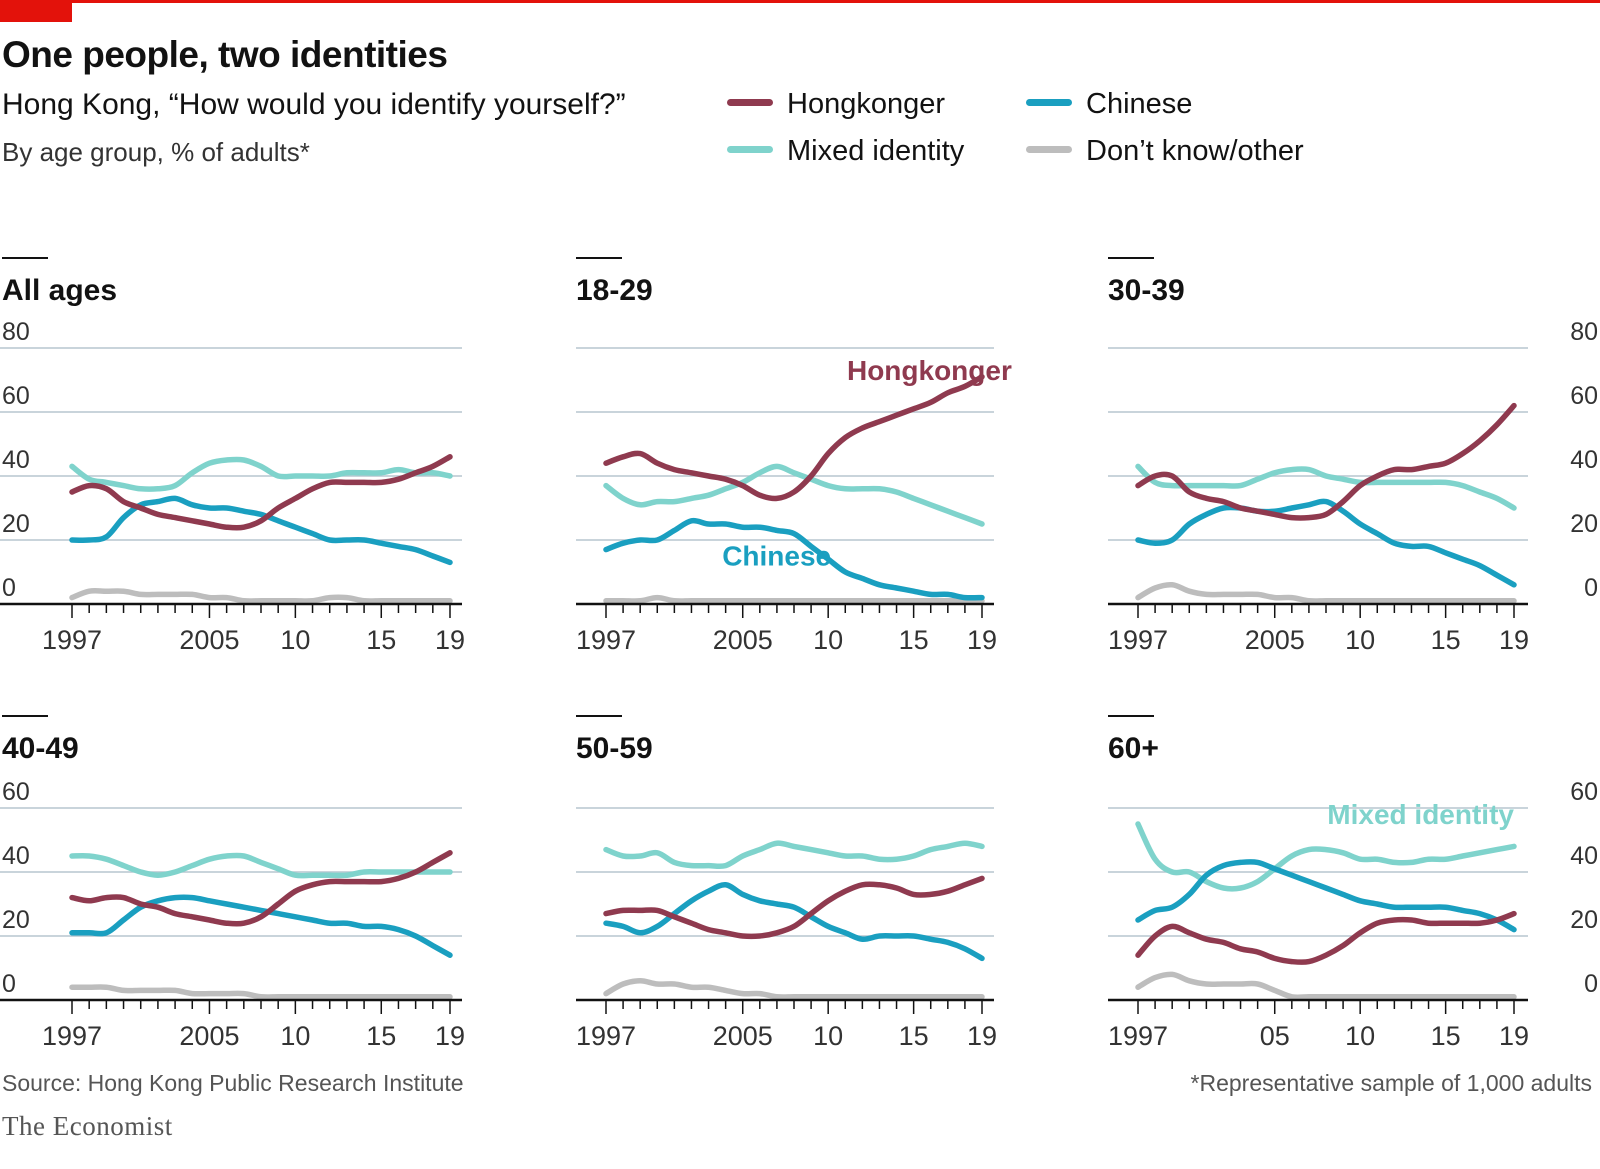 The width and height of the screenshot is (1600, 1169). I want to click on panel-18-29: 18-29 1997 2005 10 15 19 Hongkonger Chinese, so click(794, 456).